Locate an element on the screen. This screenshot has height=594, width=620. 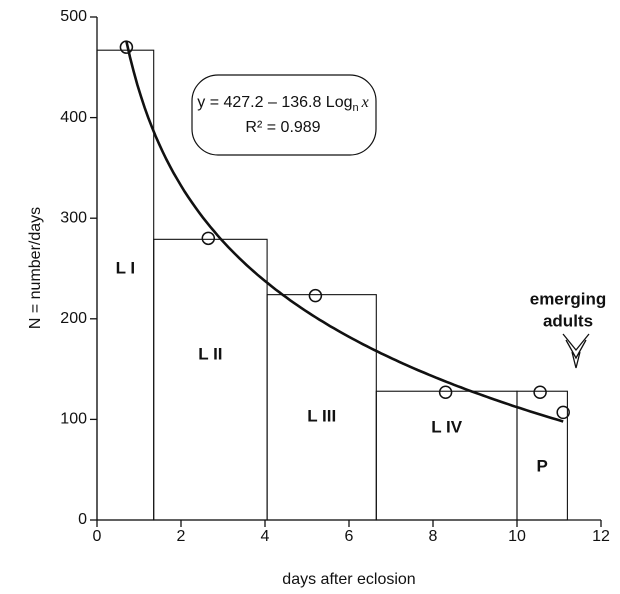
x-axis-label: days after eclosion is located at coordinates (348, 579).